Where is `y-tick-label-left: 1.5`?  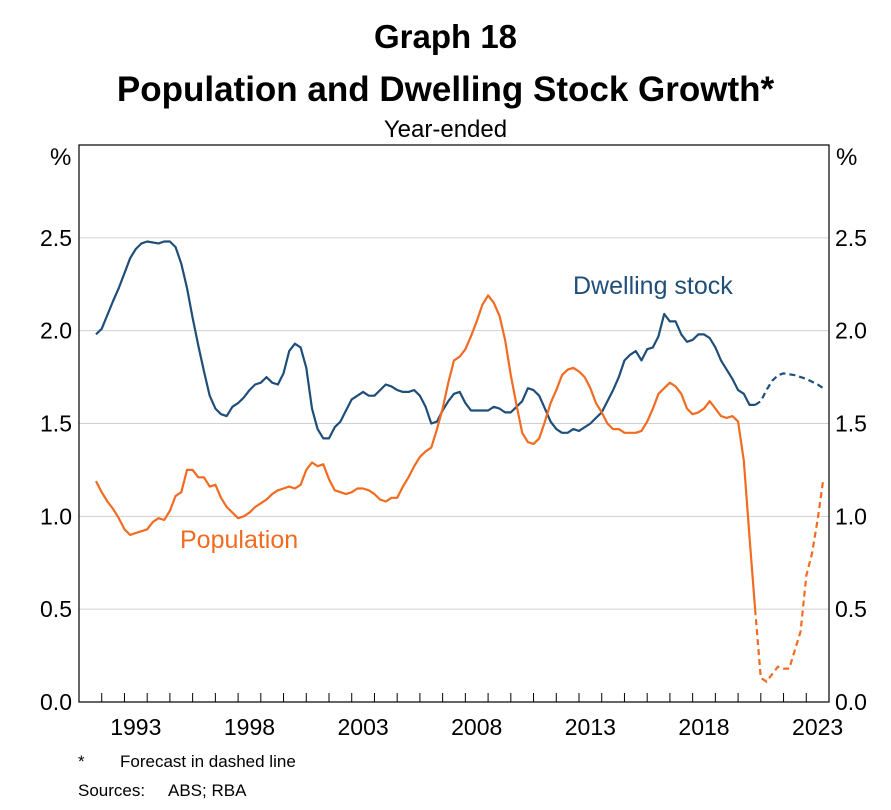
y-tick-label-left: 1.5 is located at coordinates (56, 424).